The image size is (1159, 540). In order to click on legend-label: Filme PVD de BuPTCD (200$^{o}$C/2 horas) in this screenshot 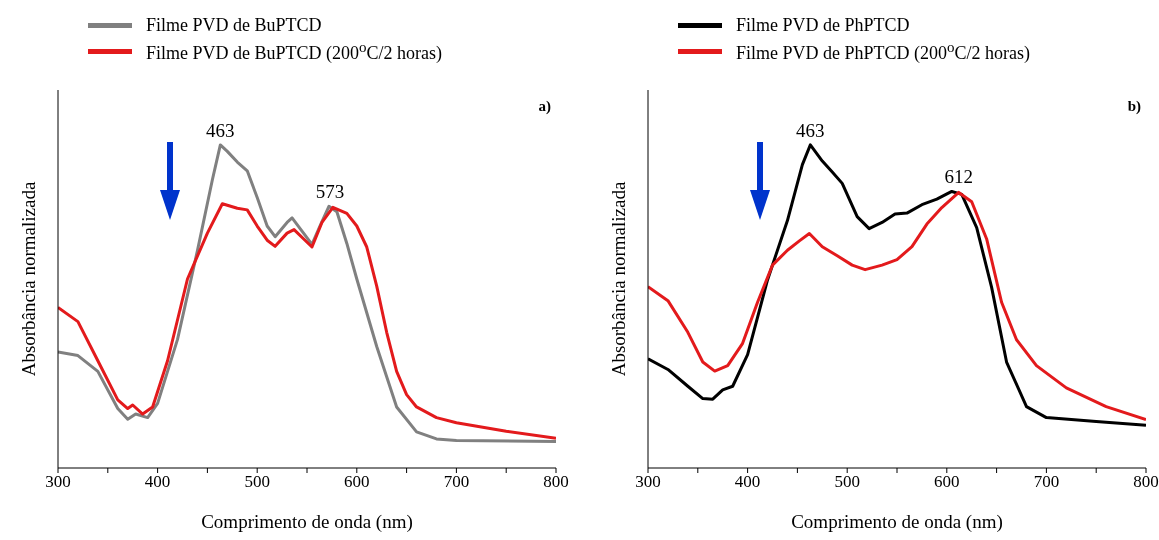, I will do `click(294, 51)`.